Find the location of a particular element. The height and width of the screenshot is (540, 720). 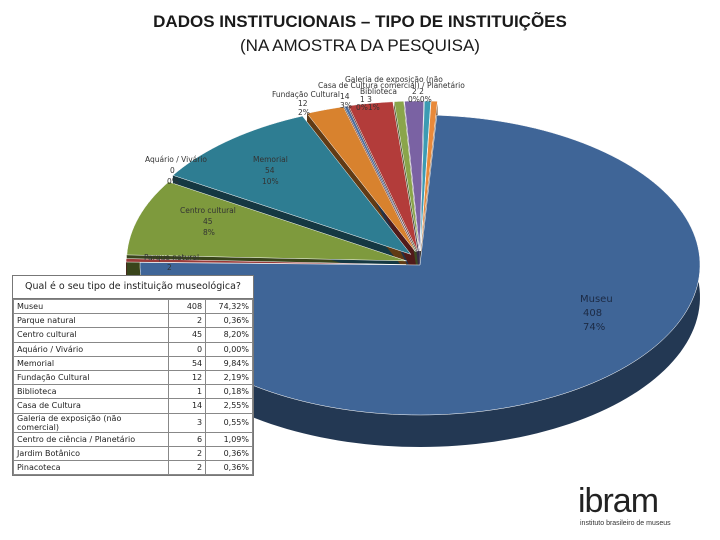

label-casa-pct: 3% is located at coordinates (346, 105).